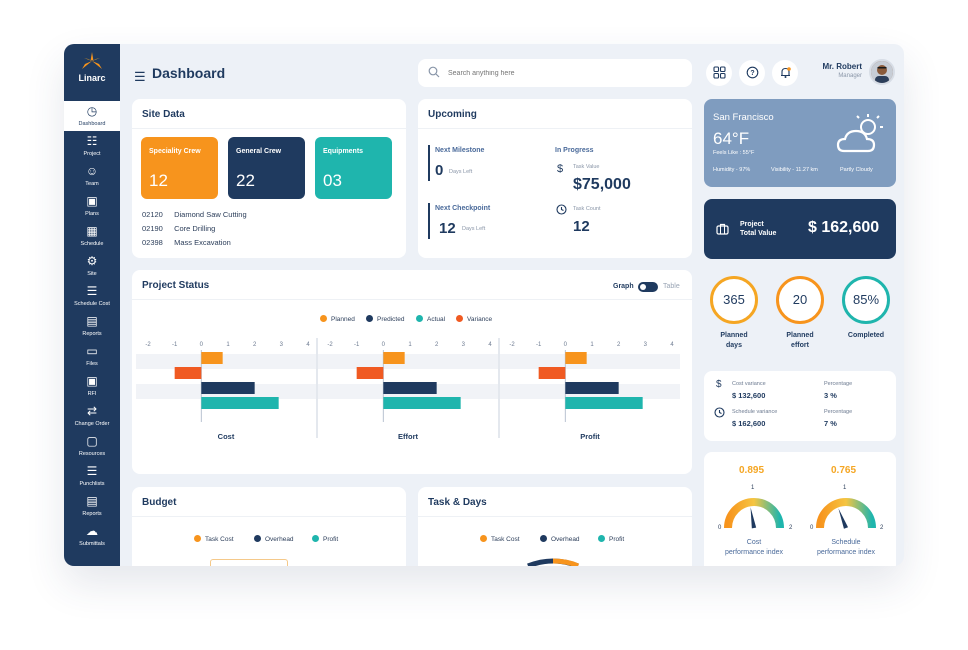 The width and height of the screenshot is (968, 650). I want to click on card-title: Project Status, so click(176, 285).